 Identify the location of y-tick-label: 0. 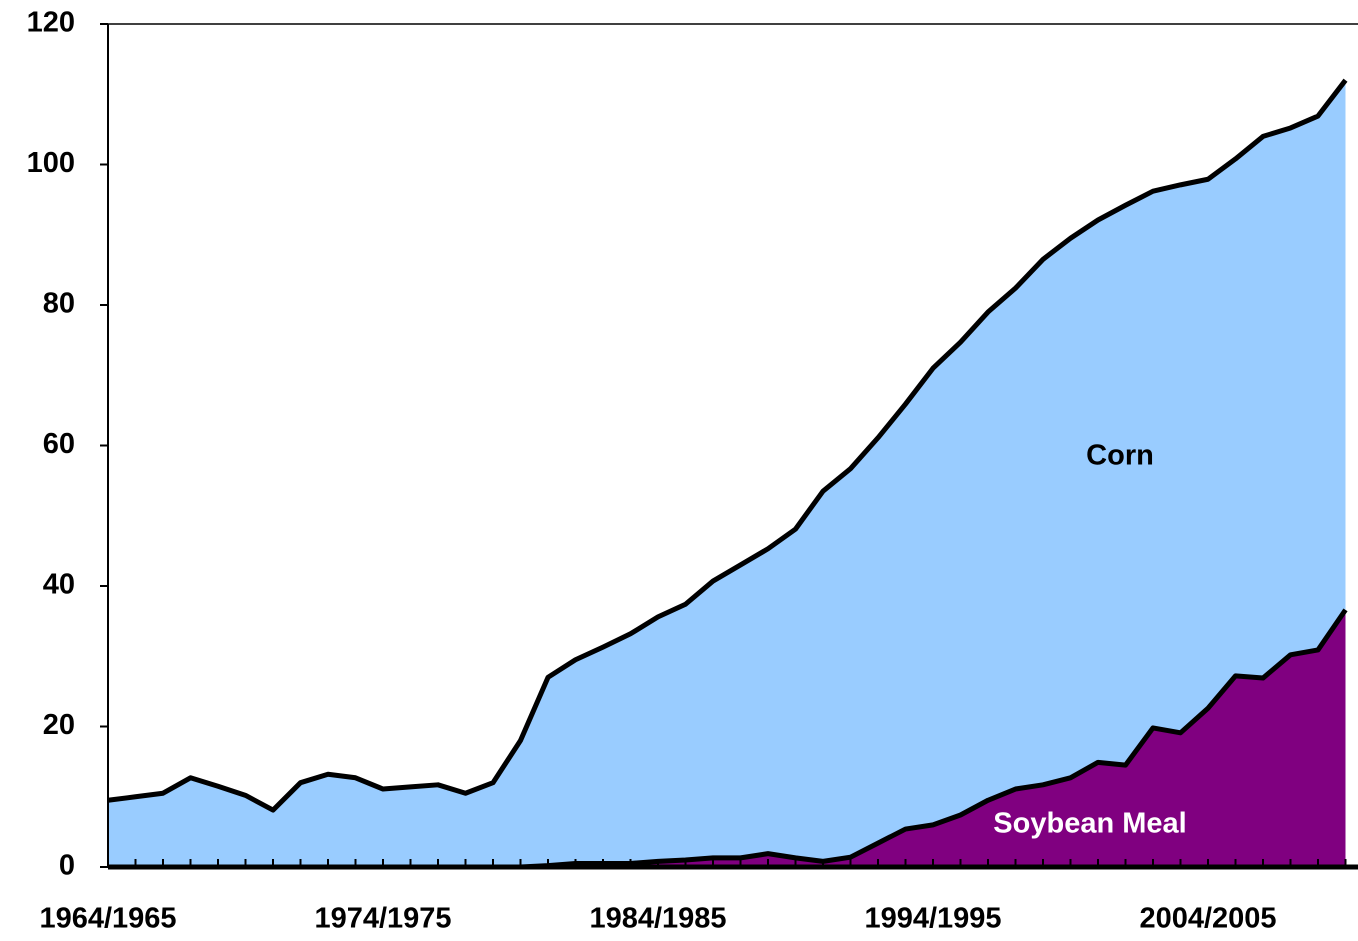
(67, 866).